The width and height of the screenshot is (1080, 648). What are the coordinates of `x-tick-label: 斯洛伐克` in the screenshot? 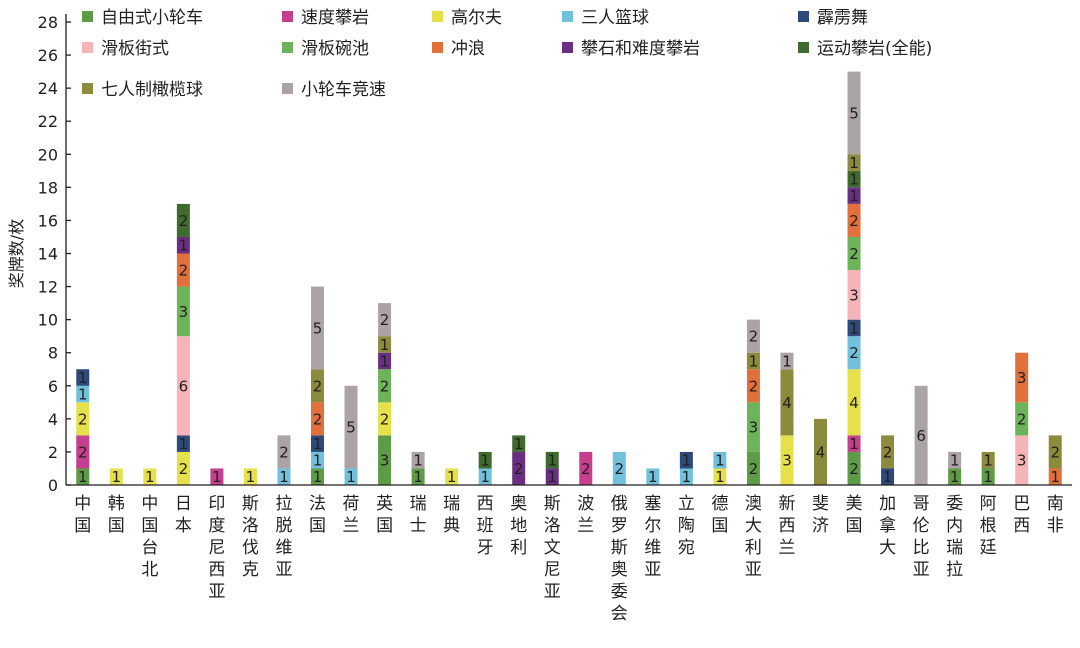 It's located at (250, 537).